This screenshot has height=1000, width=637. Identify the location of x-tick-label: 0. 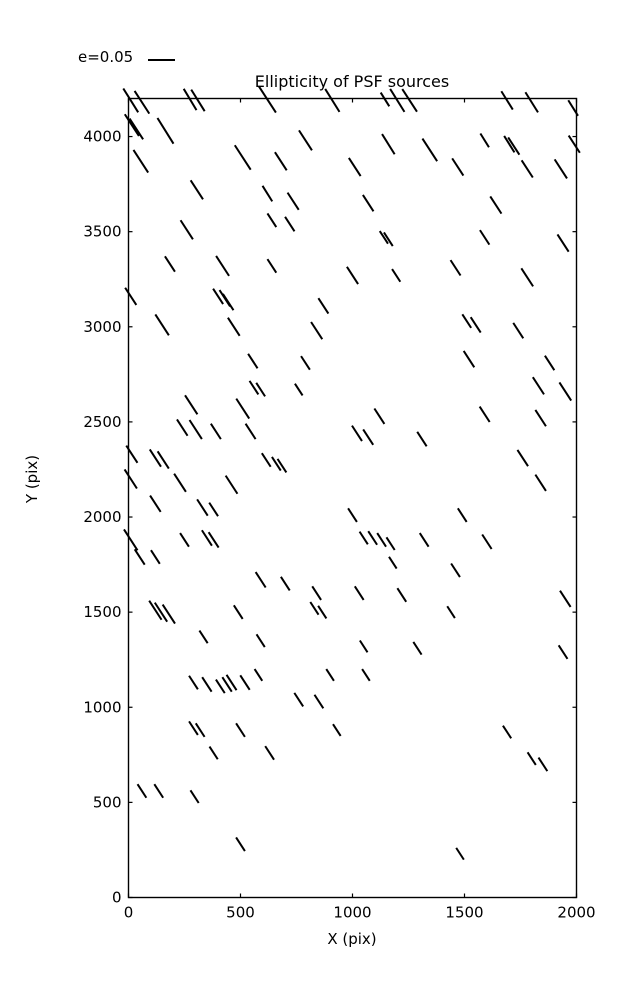
(129, 913).